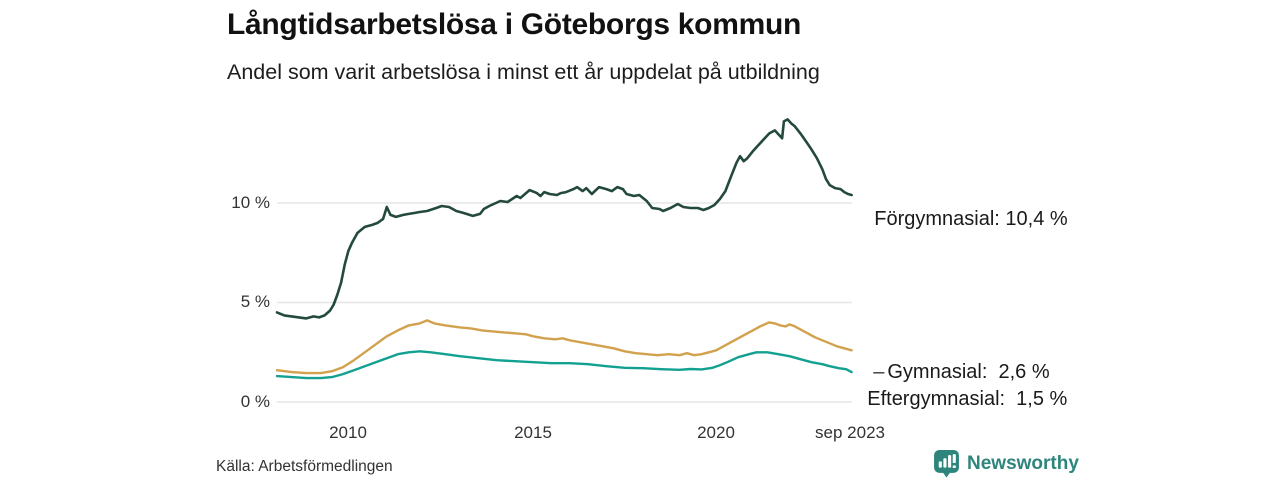 This screenshot has width=1280, height=480. Describe the element at coordinates (348, 432) in the screenshot. I see `x-axis-tick-2010: 2010` at that location.